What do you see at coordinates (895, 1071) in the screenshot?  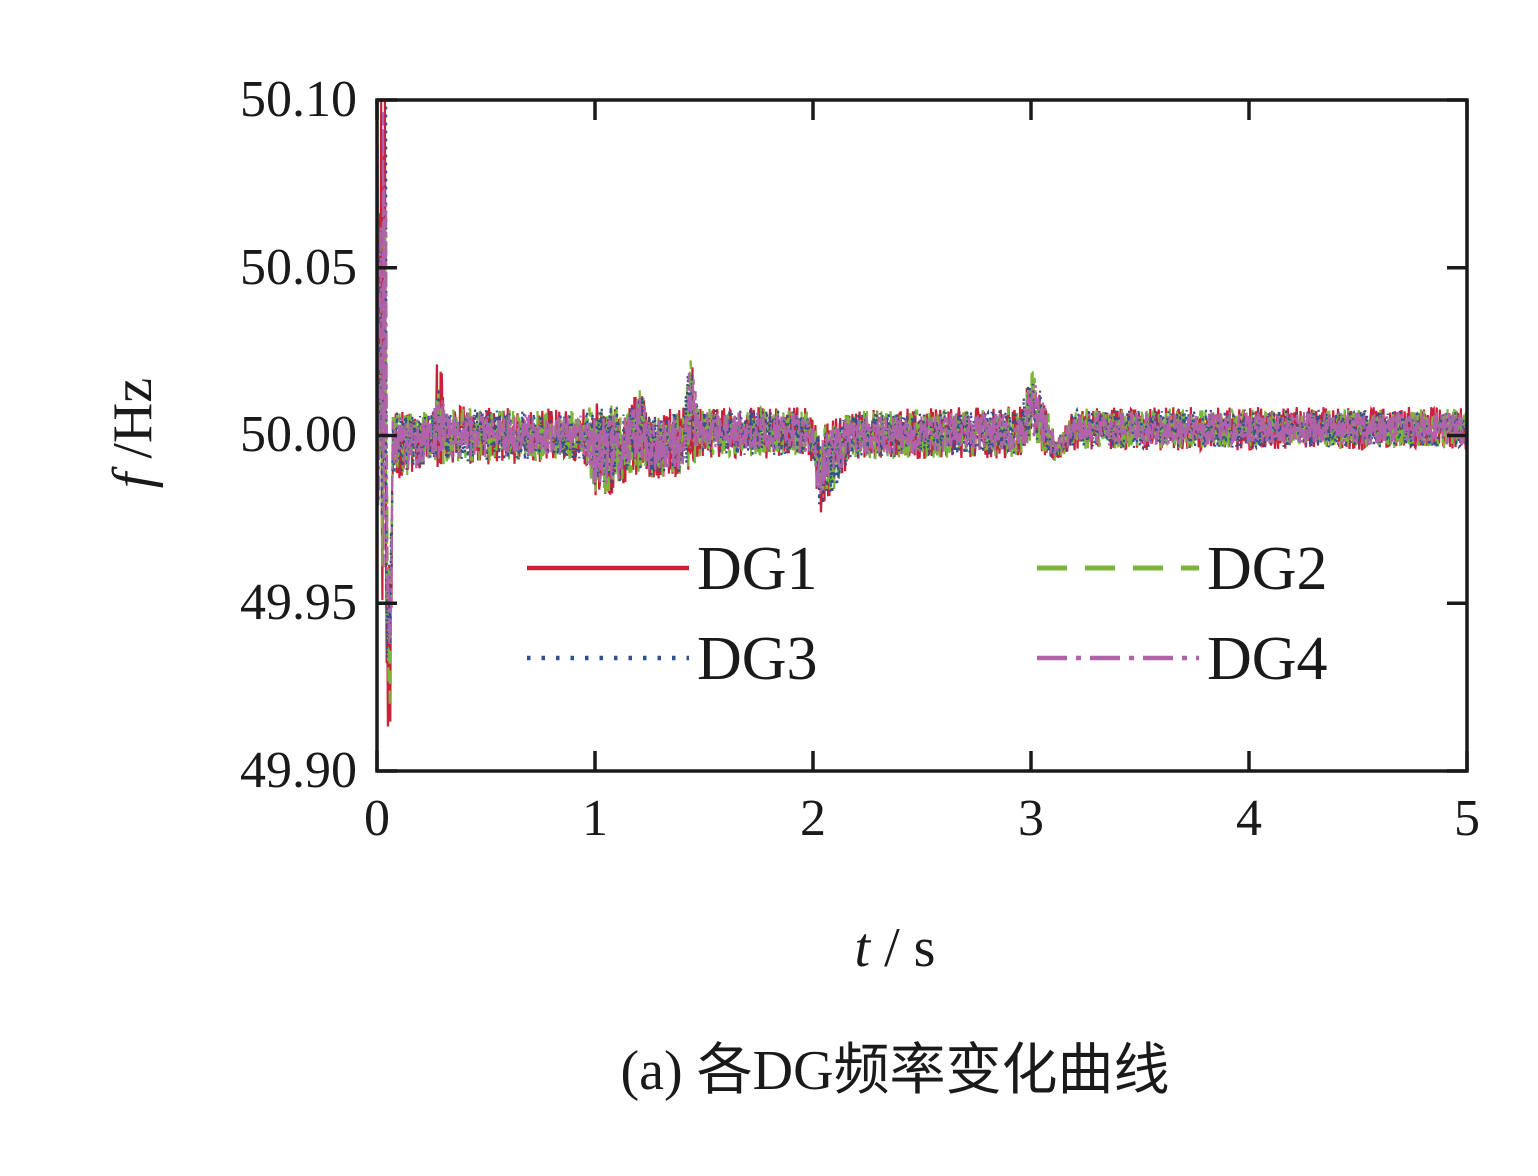 I see `figure-caption: (a) 各DG频率变化曲线` at bounding box center [895, 1071].